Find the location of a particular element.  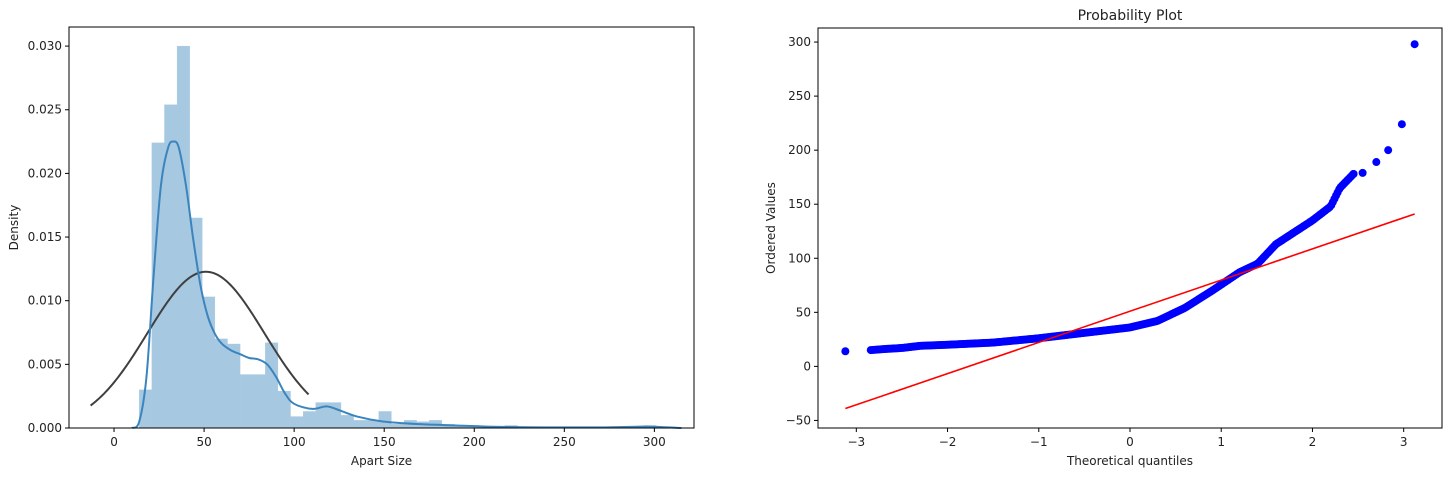

x-tick-label: 3 is located at coordinates (1404, 442).